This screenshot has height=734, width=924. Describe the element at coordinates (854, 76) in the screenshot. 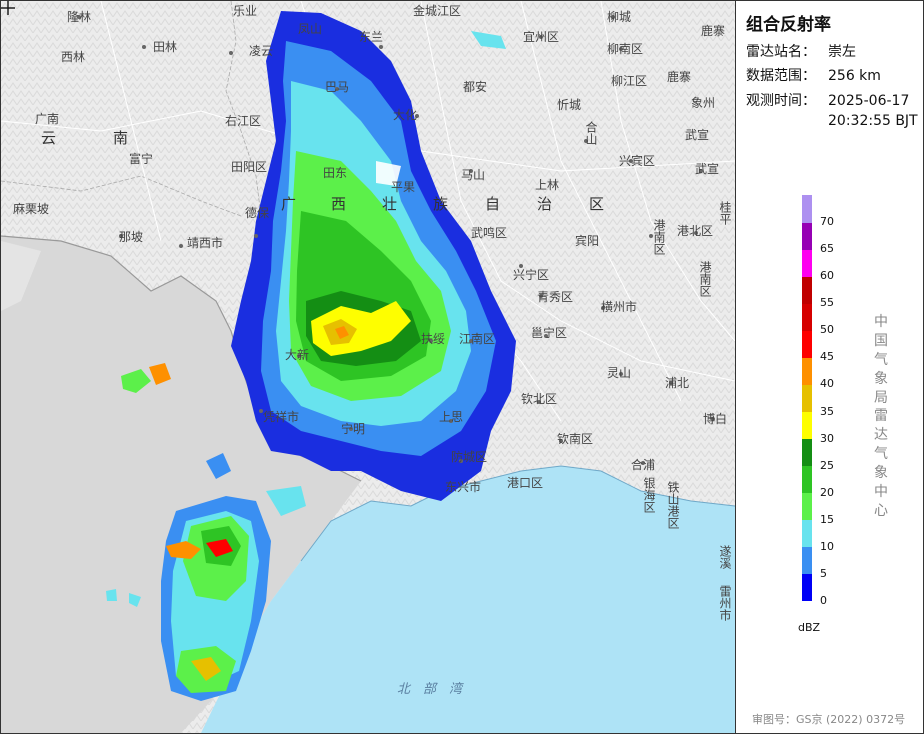

I see `range-value: 256 km` at that location.